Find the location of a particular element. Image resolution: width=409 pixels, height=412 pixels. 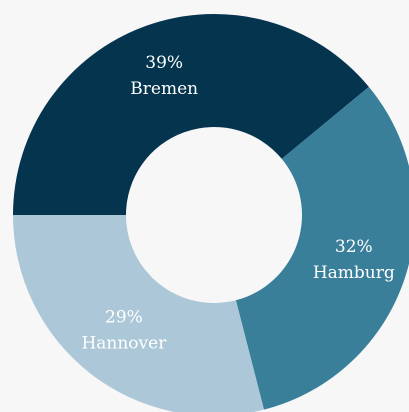

slice-category-label: Hannover is located at coordinates (124, 344).